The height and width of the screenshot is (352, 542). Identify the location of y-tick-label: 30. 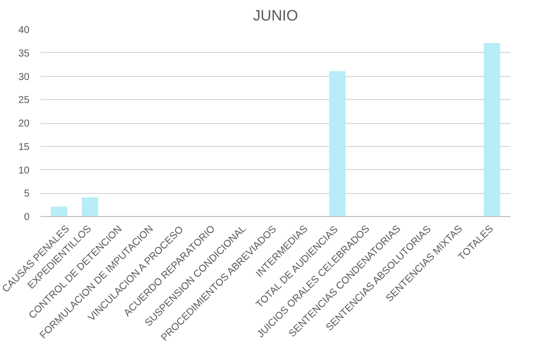
(24, 77).